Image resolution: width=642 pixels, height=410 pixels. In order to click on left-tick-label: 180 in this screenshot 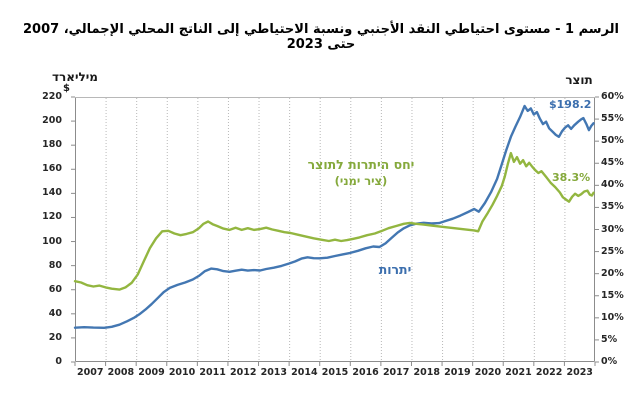, I will do `click(52, 145)`.